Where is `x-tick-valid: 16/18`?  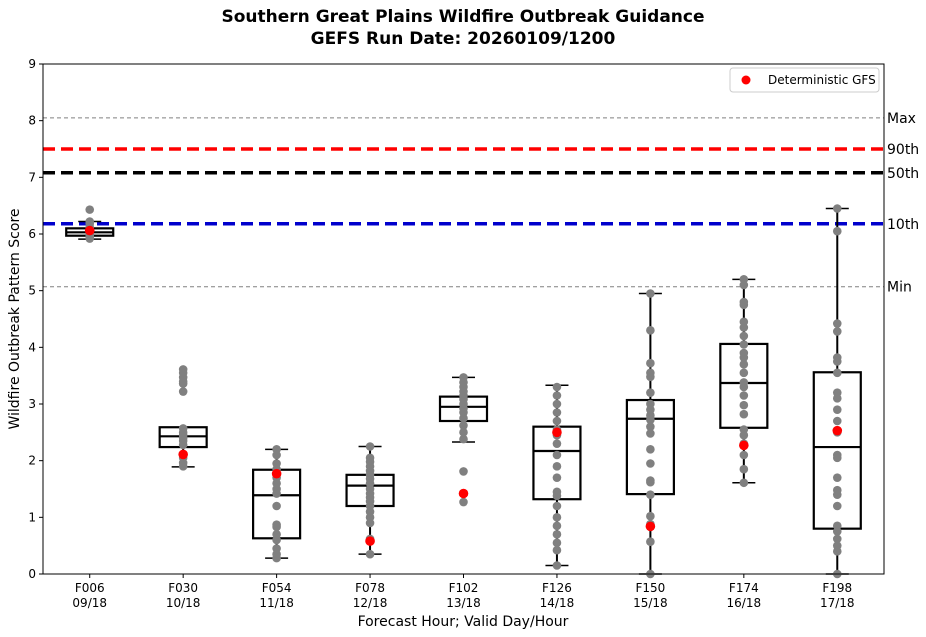
x-tick-valid: 16/18 is located at coordinates (744, 603).